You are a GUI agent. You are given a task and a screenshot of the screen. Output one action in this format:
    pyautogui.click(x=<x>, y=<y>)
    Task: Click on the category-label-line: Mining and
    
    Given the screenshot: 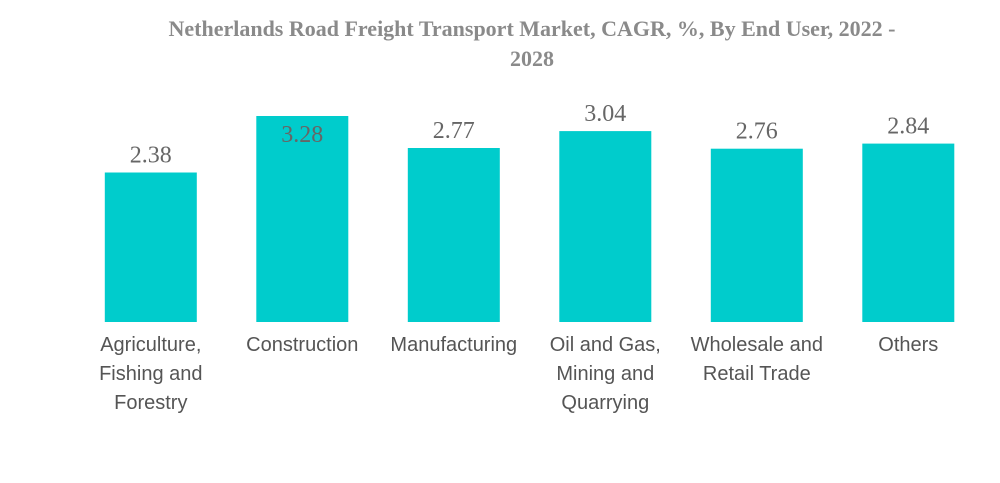 What is the action you would take?
    pyautogui.click(x=605, y=374)
    